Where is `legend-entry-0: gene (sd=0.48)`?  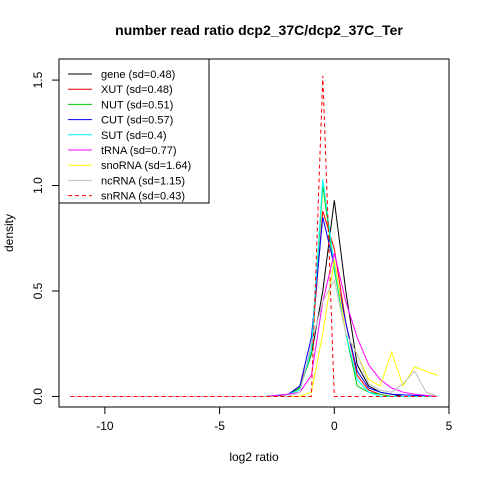
legend-entry-0: gene (sd=0.48) is located at coordinates (138, 75).